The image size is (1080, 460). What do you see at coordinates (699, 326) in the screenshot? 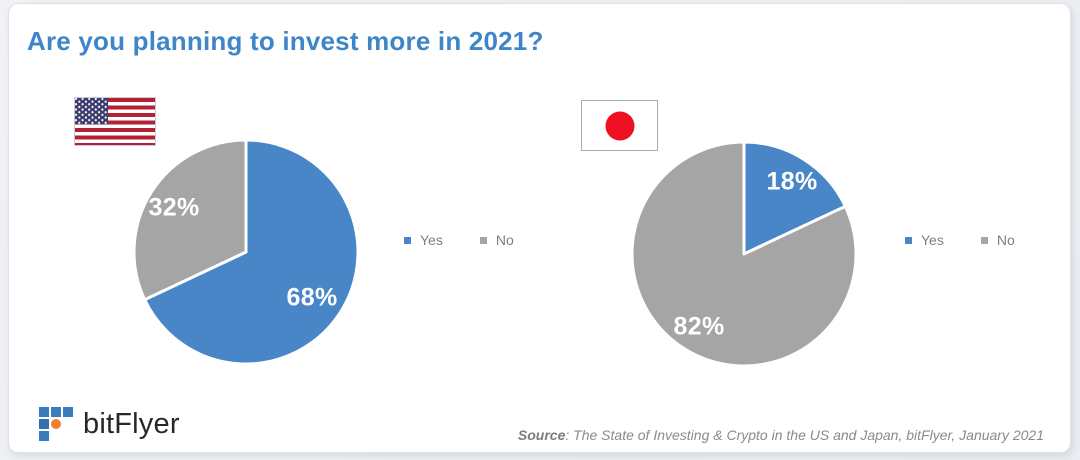
I see `japan-no-slice-label: 82%` at bounding box center [699, 326].